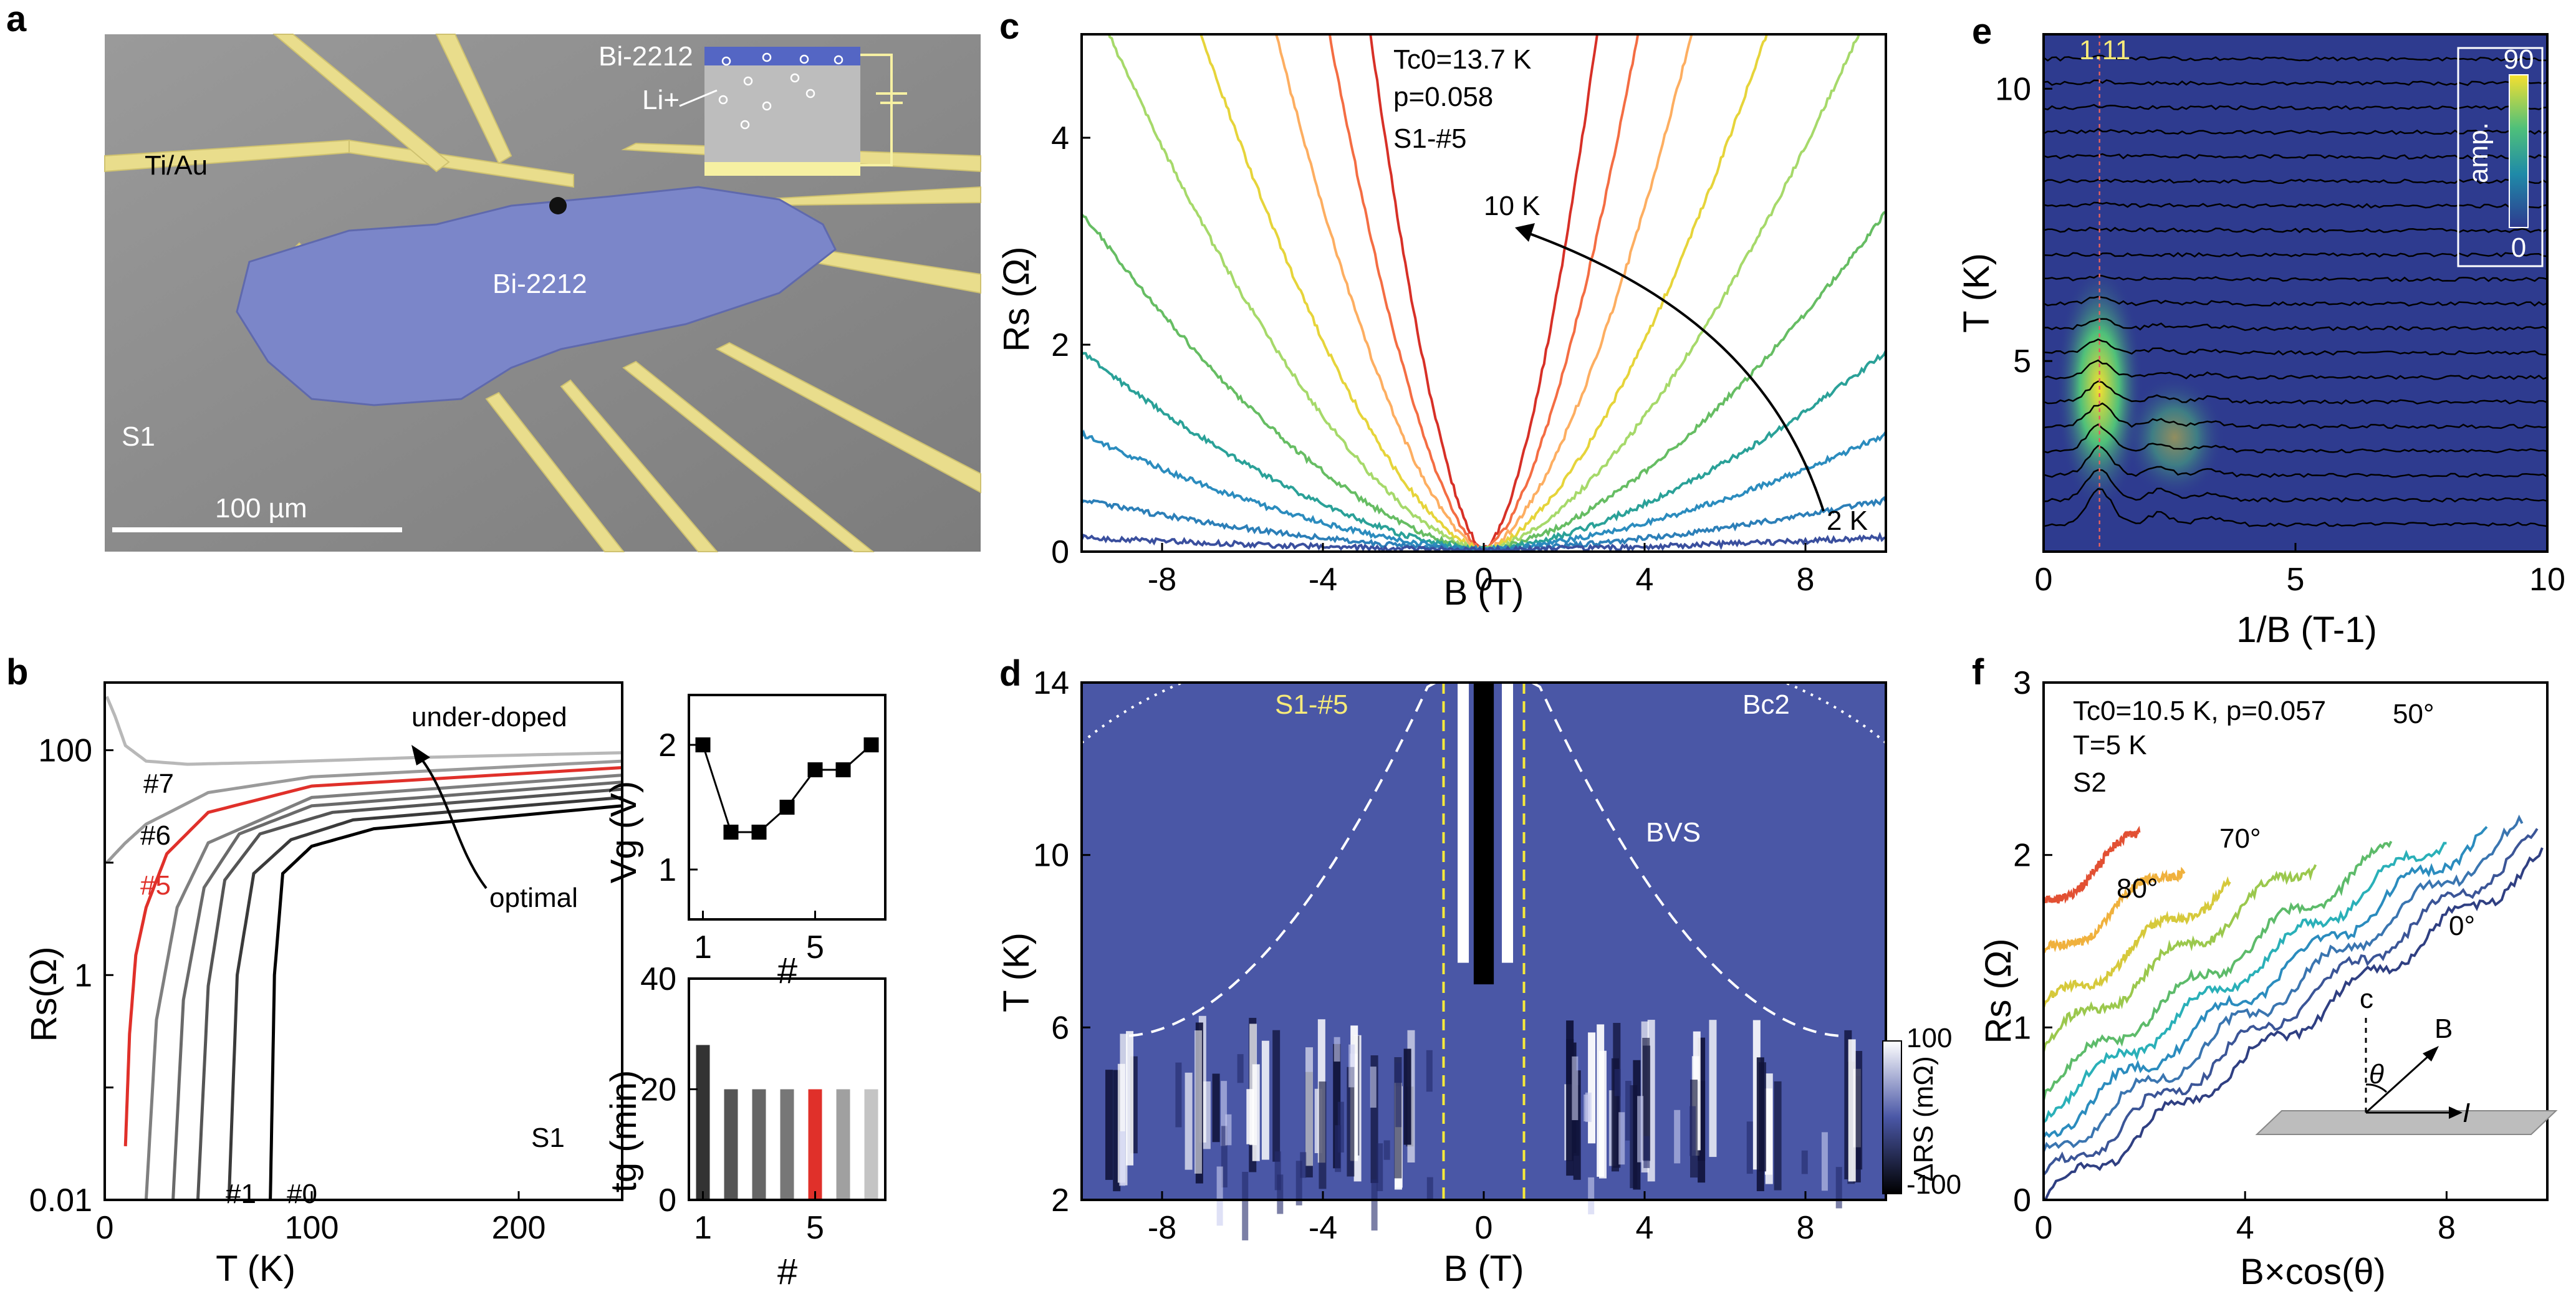  What do you see at coordinates (1060, 1028) in the screenshot?
I see `d-ytick-label: 6` at bounding box center [1060, 1028].